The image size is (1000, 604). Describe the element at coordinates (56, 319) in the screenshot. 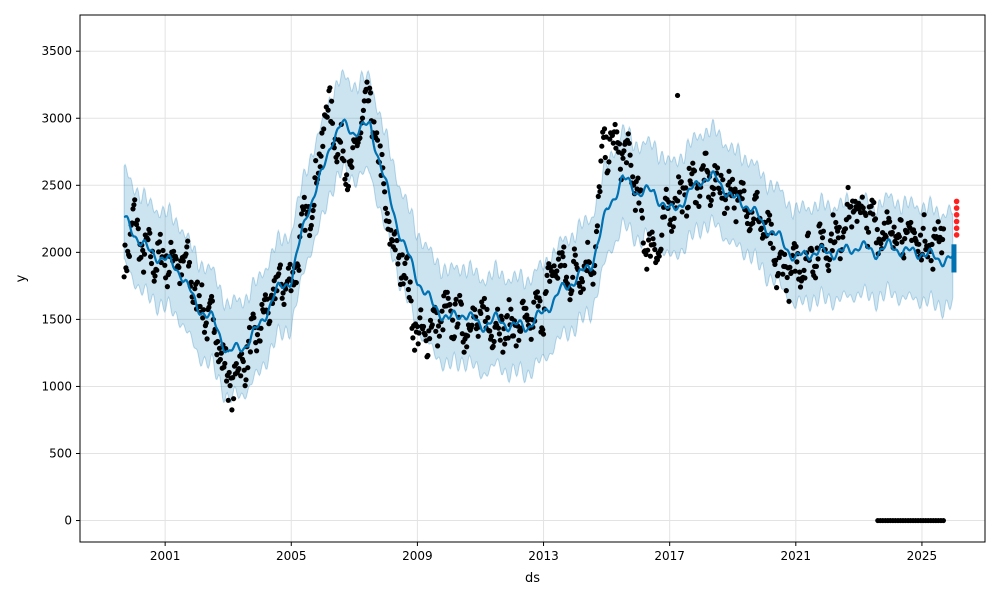

I see `y-tick-label: 1500` at that location.